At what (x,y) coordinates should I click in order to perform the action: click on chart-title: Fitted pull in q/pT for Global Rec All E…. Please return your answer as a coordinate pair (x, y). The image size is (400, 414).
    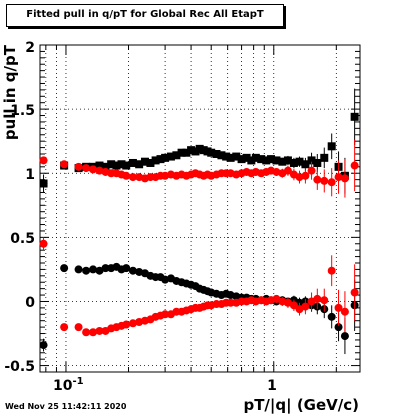
    Looking at the image, I should click on (145, 14).